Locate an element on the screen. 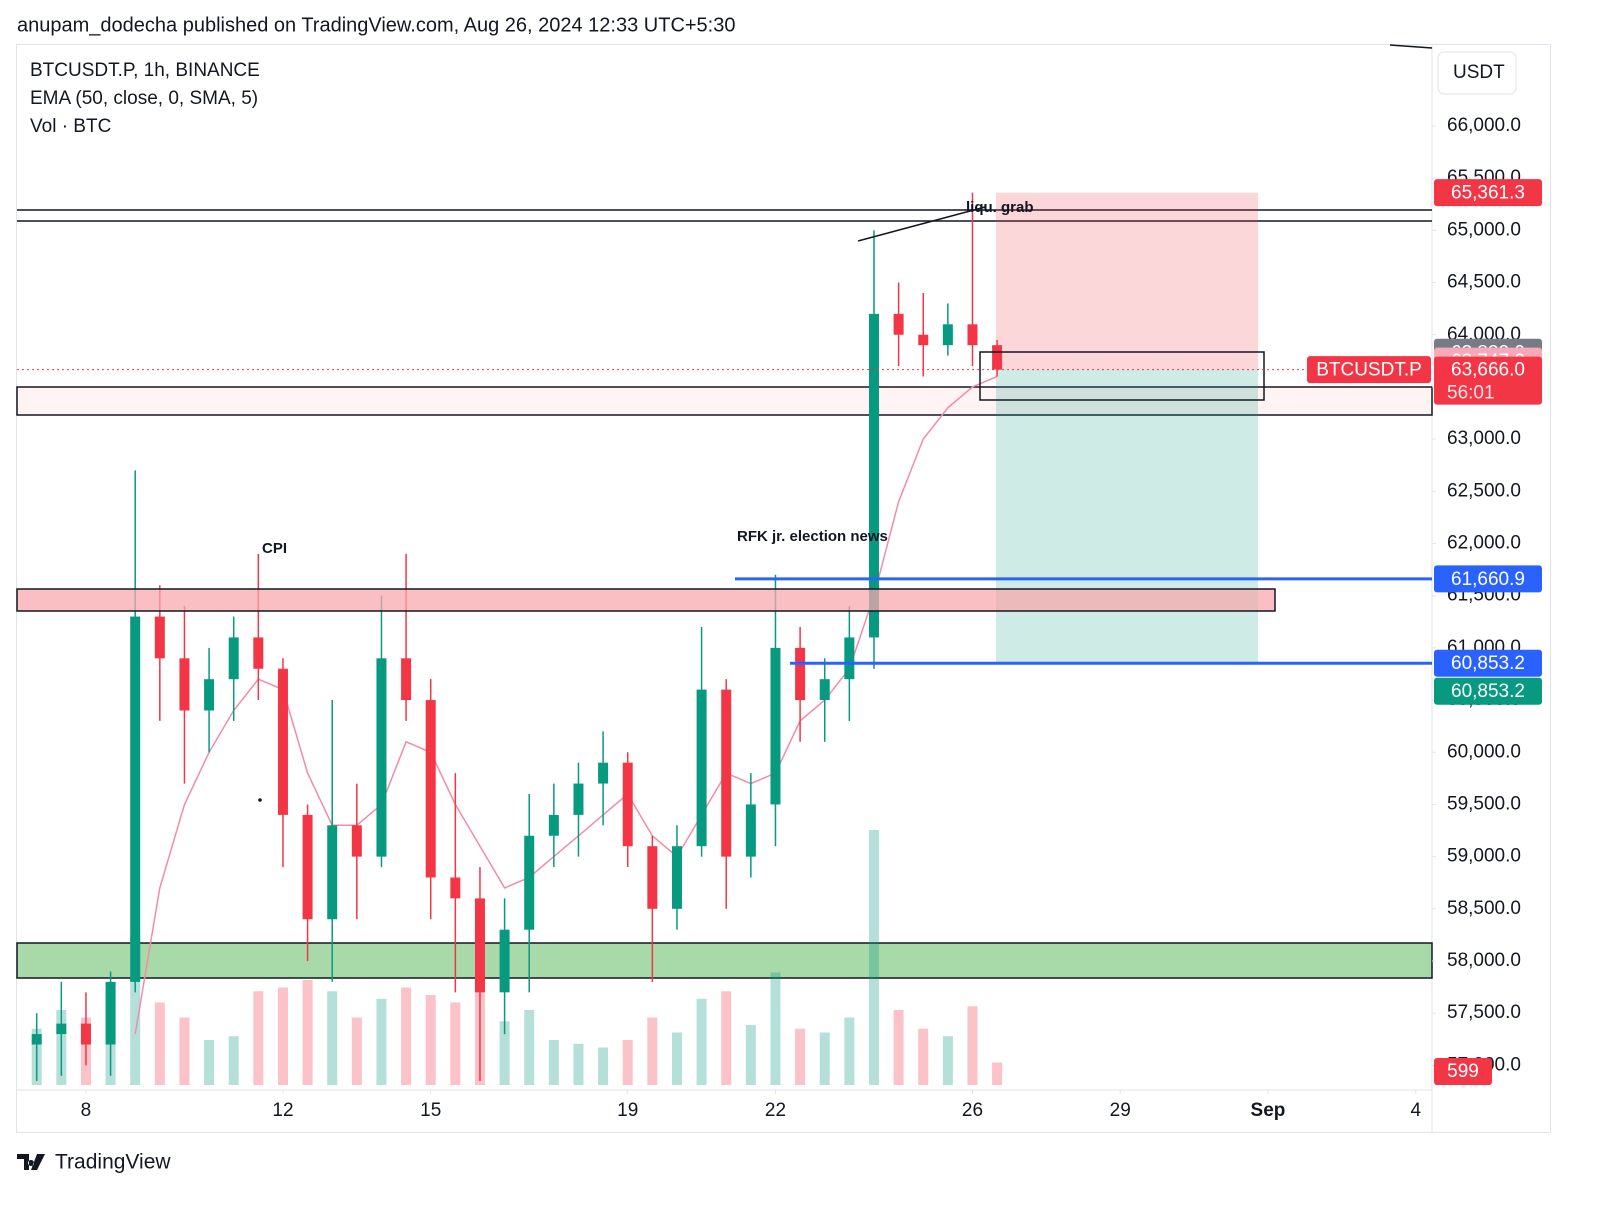  legend-symbol: BTCUSDT.P, 1h, BINANCE is located at coordinates (145, 70).